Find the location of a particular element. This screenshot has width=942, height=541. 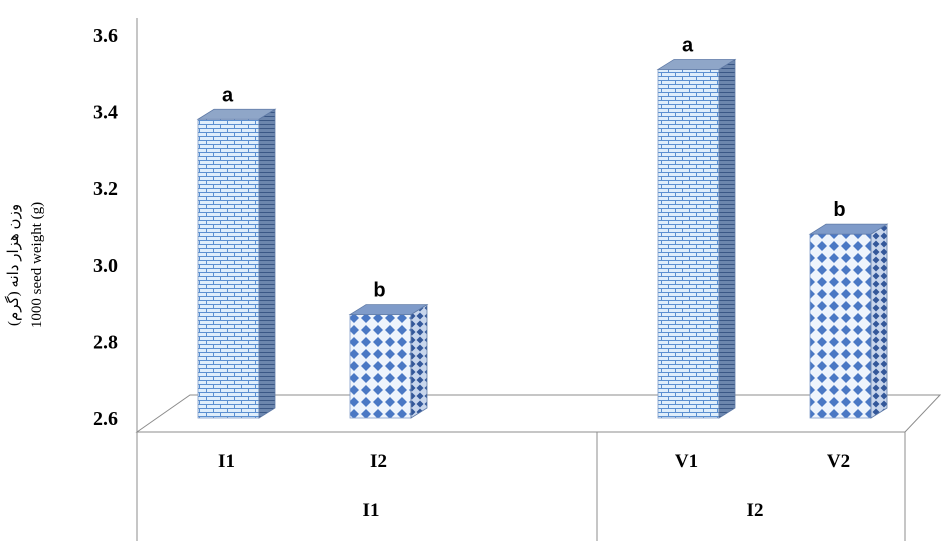

category-label: I2 is located at coordinates (378, 461).